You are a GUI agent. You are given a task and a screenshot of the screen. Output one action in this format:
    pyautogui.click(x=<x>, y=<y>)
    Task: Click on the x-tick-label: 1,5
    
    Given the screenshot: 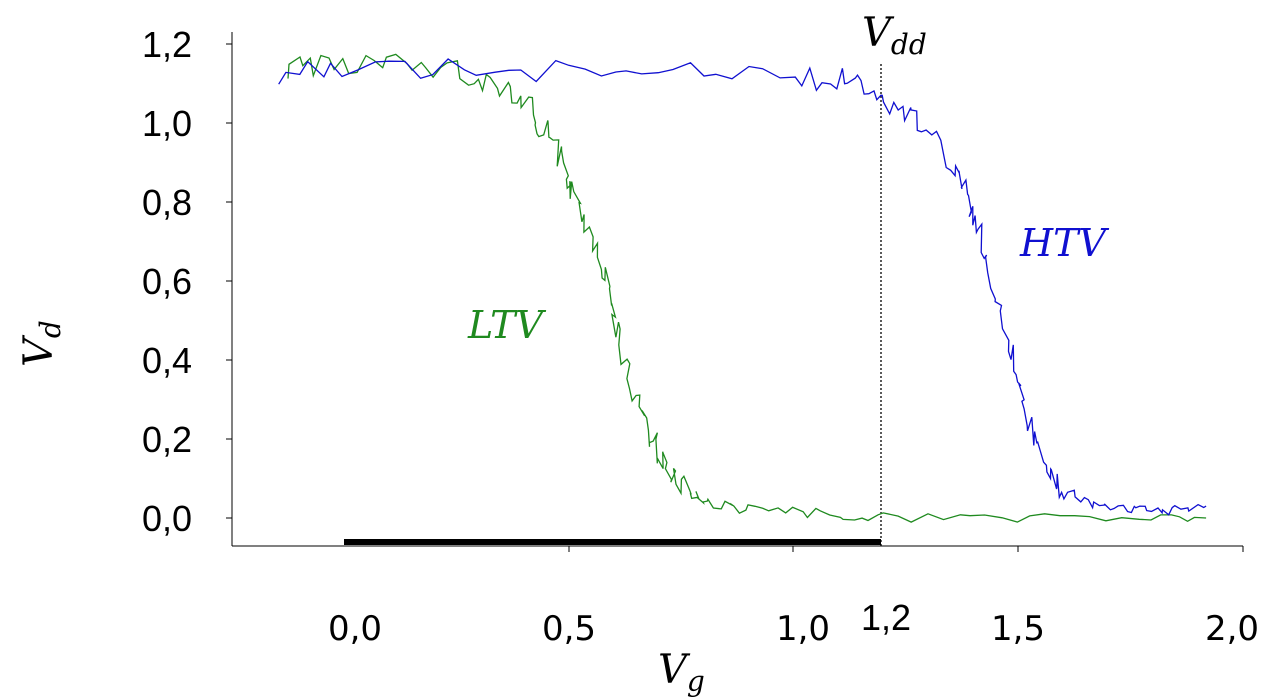 What is the action you would take?
    pyautogui.click(x=1018, y=629)
    